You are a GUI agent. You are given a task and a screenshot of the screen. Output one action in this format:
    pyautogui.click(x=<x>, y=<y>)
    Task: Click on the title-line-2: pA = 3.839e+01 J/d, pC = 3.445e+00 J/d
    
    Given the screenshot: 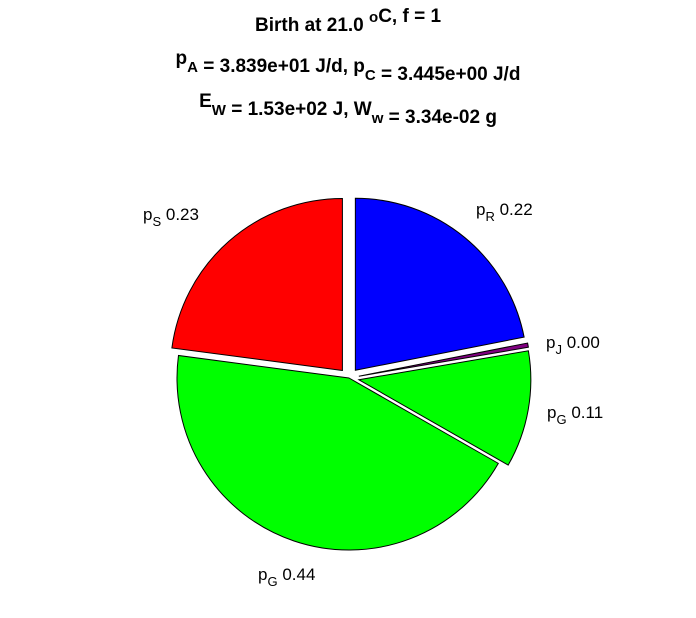 What is the action you would take?
    pyautogui.click(x=348, y=66)
    